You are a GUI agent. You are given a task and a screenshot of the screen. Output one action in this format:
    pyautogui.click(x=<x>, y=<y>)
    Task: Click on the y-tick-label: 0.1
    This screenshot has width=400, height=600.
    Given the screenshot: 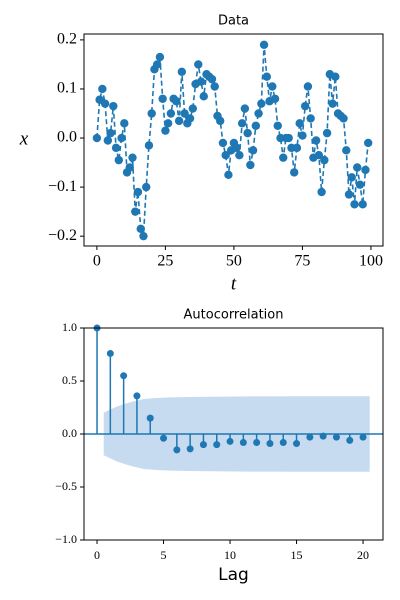 What is the action you would take?
    pyautogui.click(x=67, y=88)
    